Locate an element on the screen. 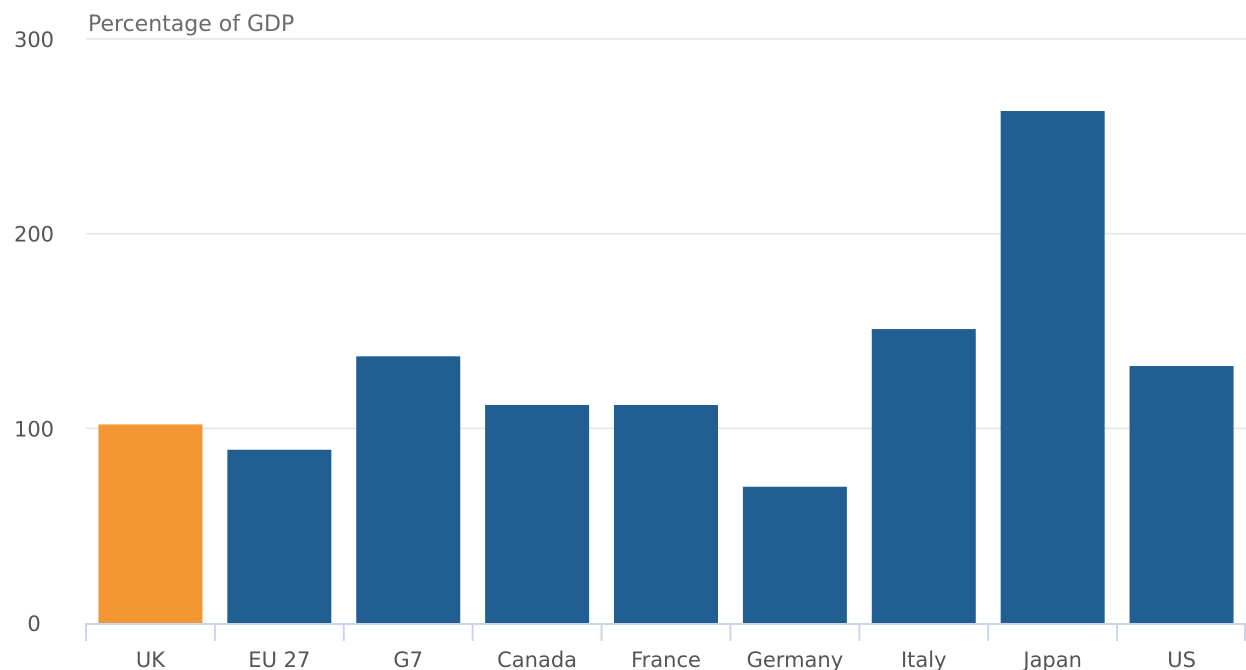 This screenshot has width=1246, height=670. x-axis is located at coordinates (665, 632).